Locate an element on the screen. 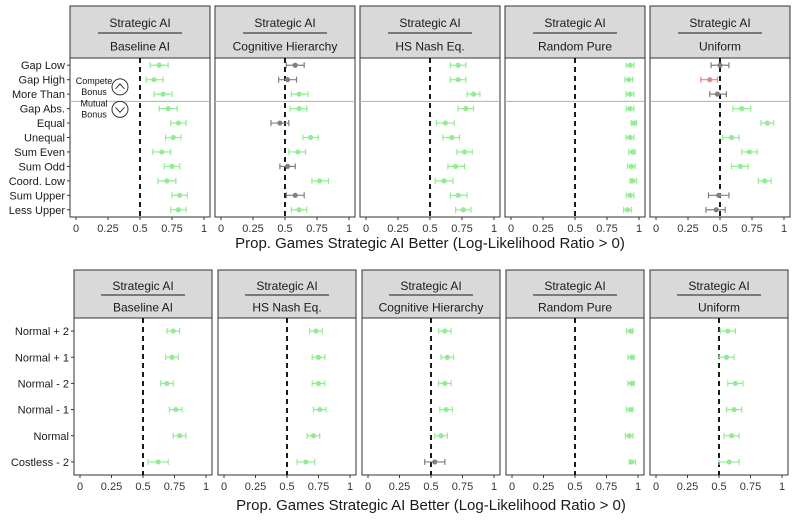 The width and height of the screenshot is (793, 520). chevron-up-icon-circle is located at coordinates (120, 87).